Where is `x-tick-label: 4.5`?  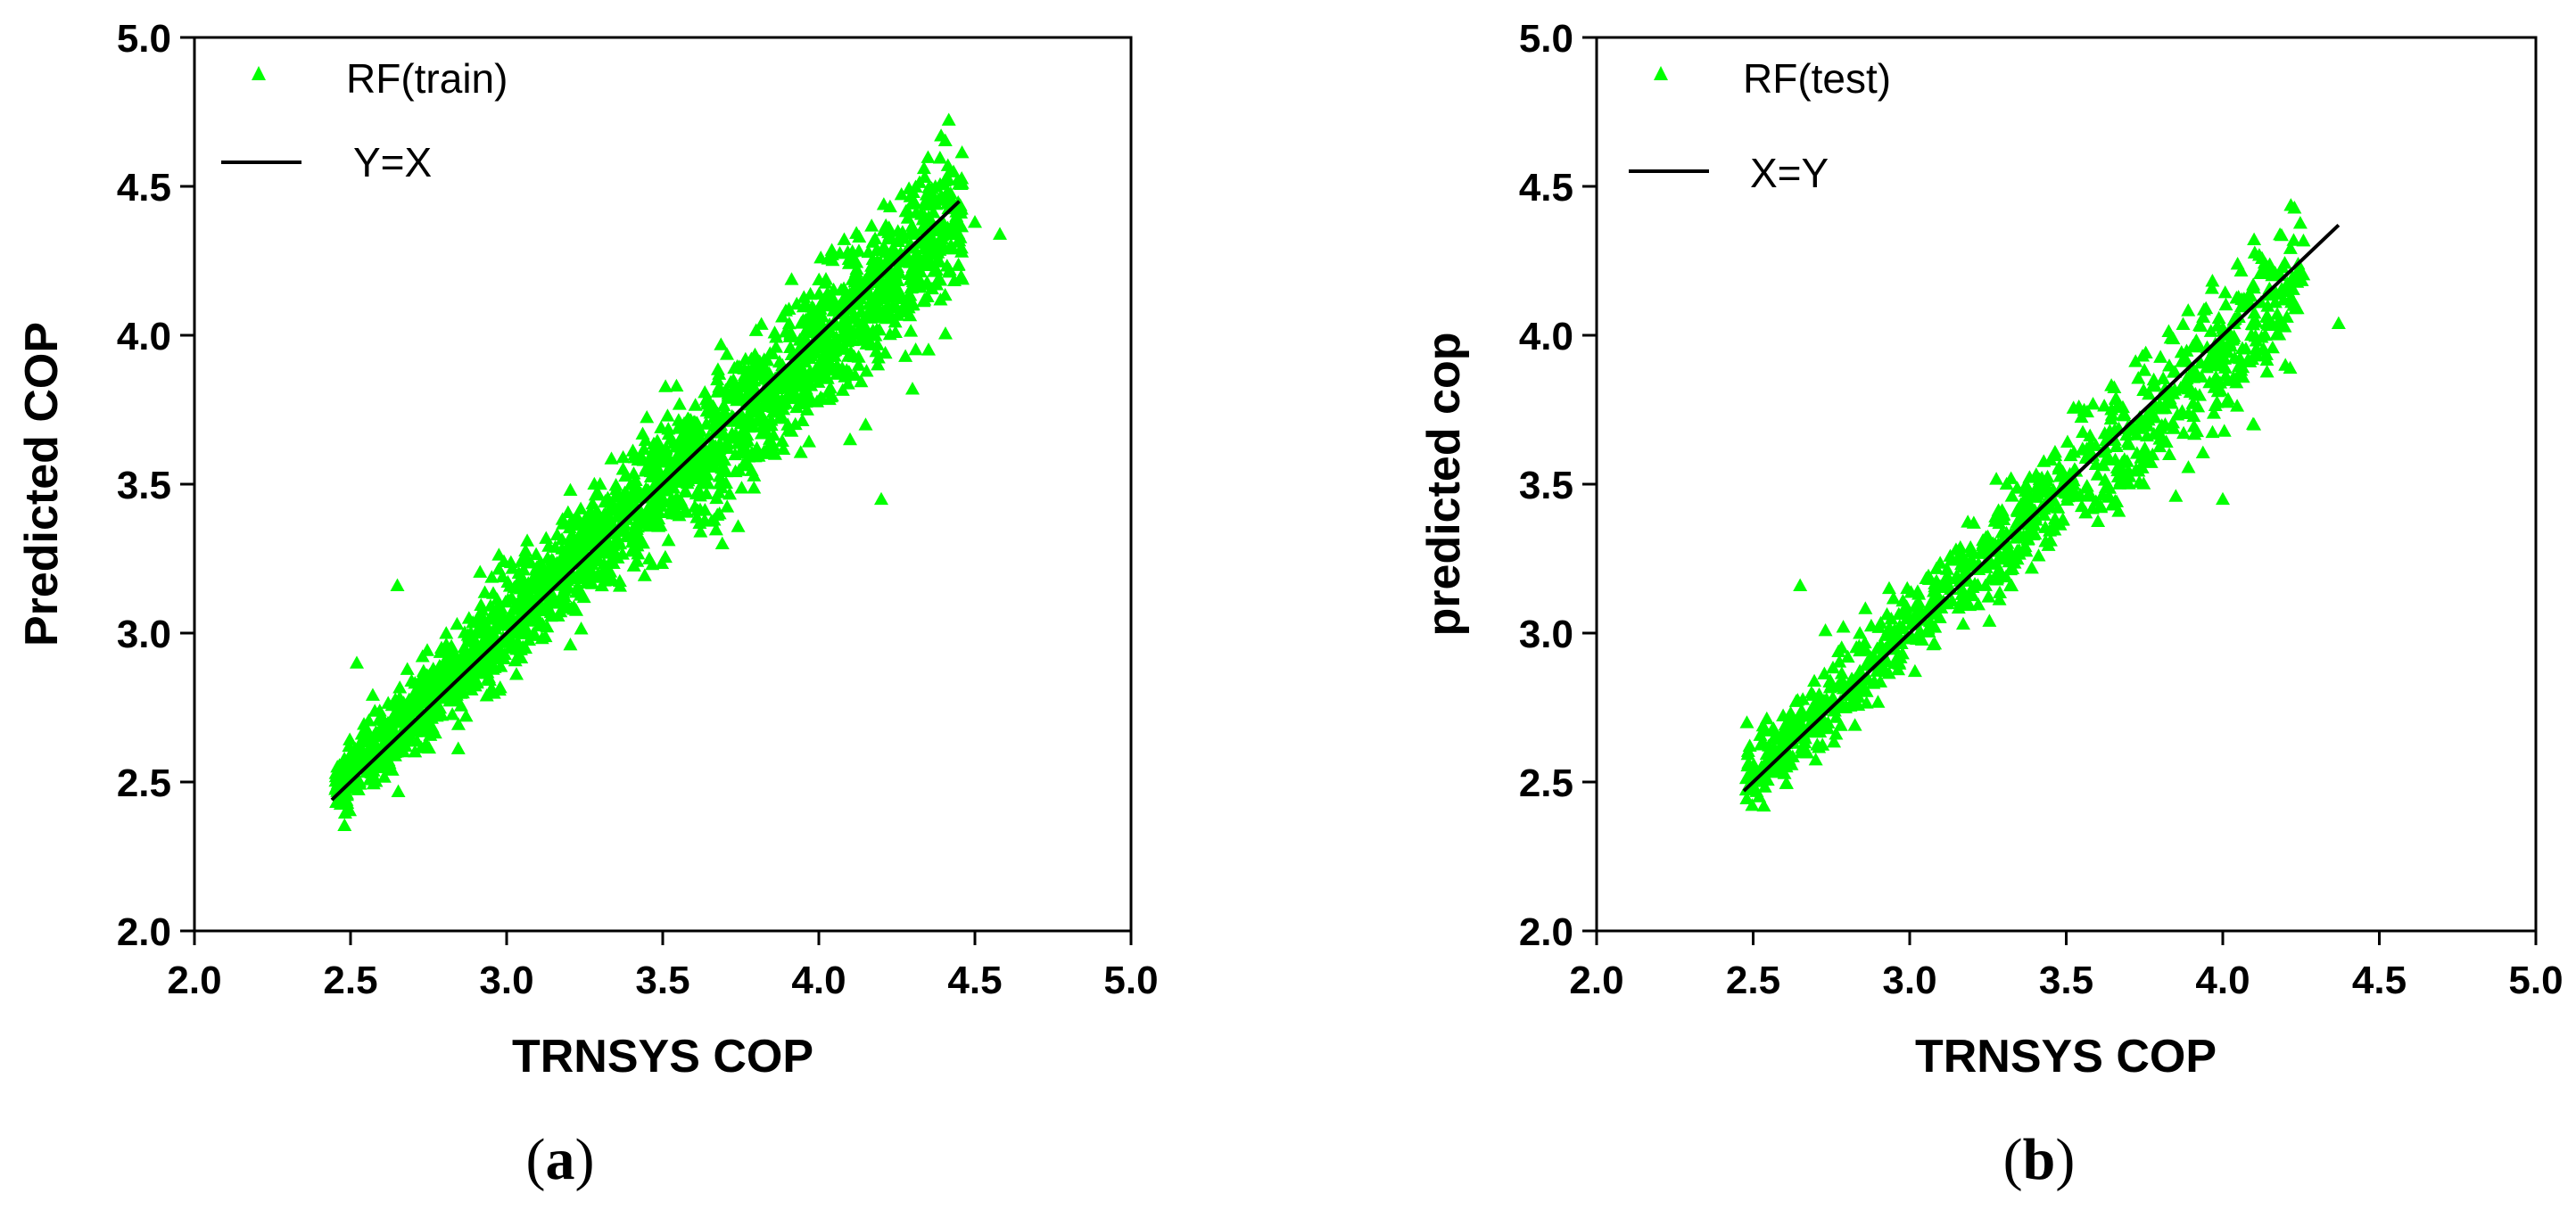
x-tick-label: 4.5 is located at coordinates (974, 980).